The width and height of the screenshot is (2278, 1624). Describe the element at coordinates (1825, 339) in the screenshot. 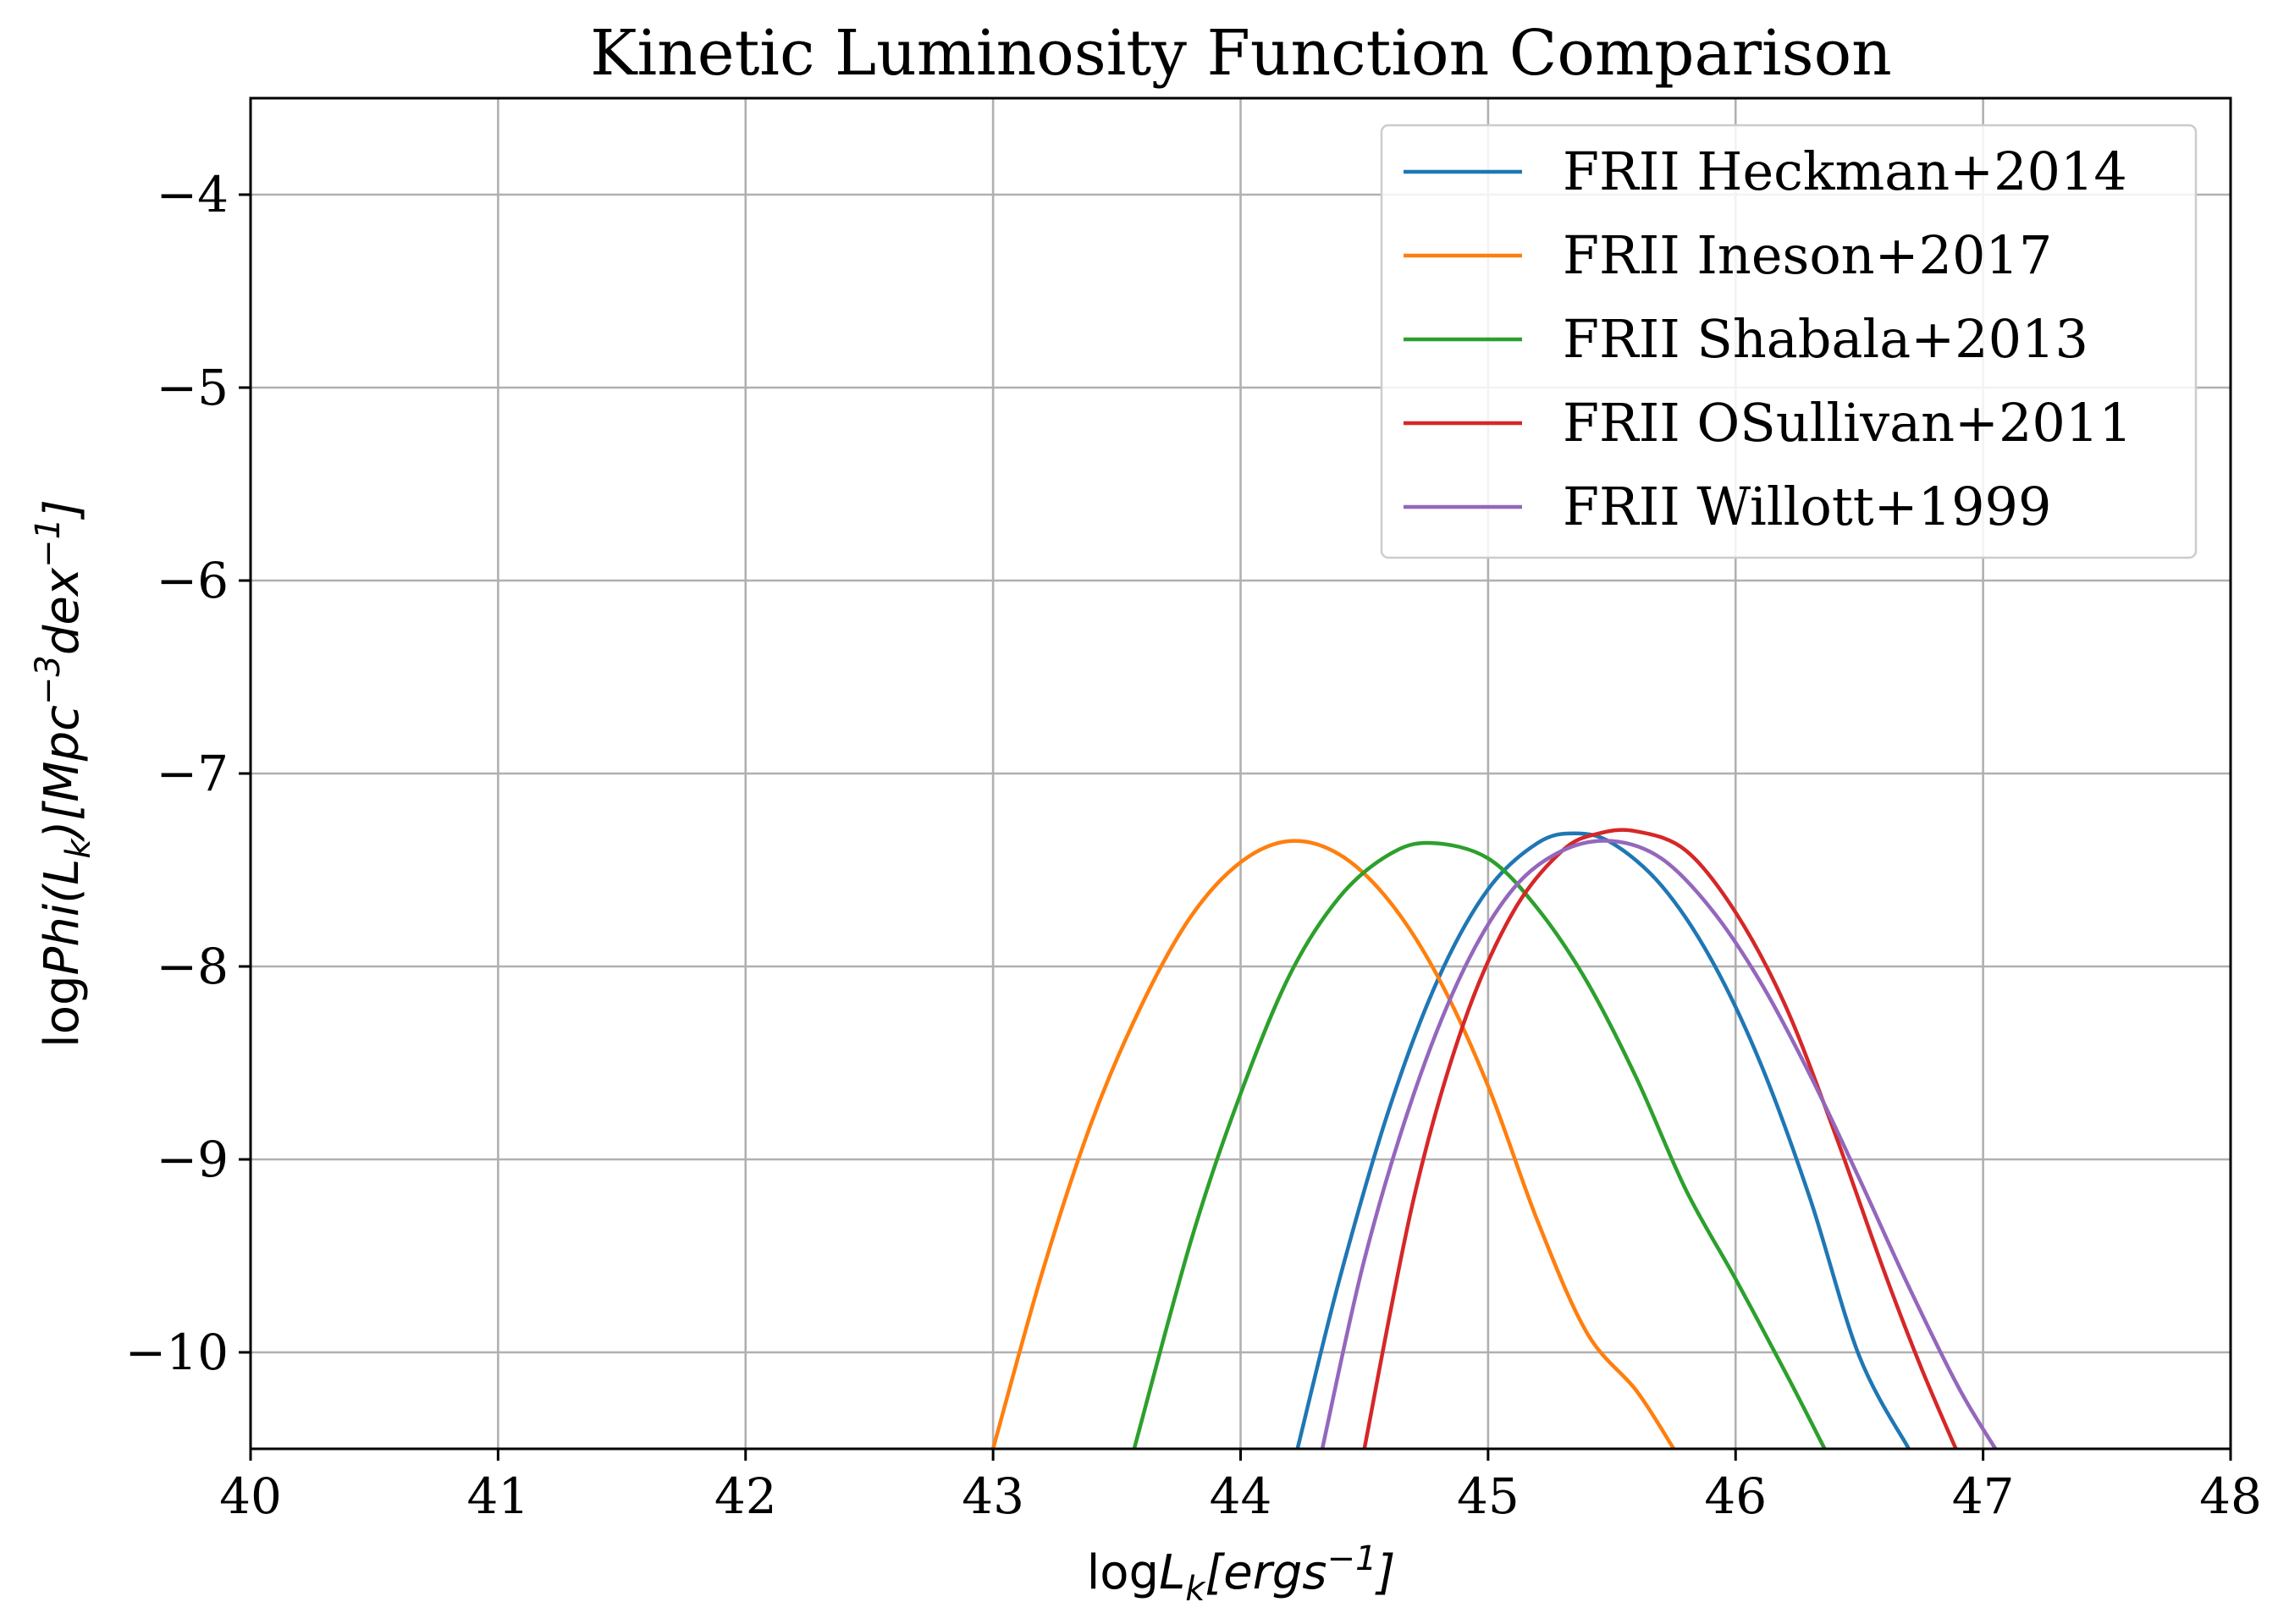

I see `legend-label: FRII Shabala+2013` at that location.